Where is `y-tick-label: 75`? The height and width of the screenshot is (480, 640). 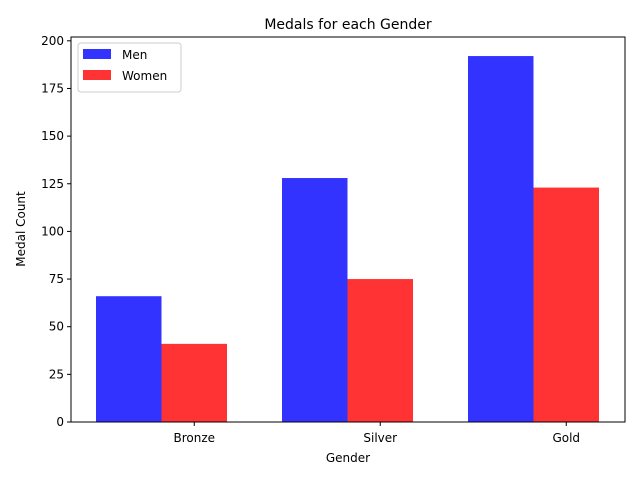
y-tick-label: 75 is located at coordinates (56, 279).